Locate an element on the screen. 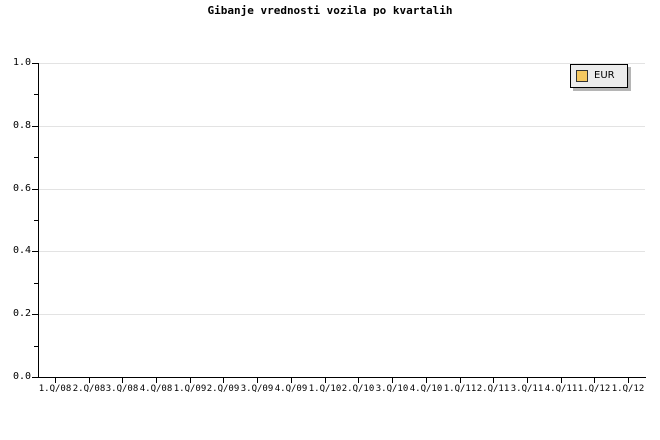 This screenshot has height=440, width=660. y-tick-label: 0.0 is located at coordinates (21, 376).